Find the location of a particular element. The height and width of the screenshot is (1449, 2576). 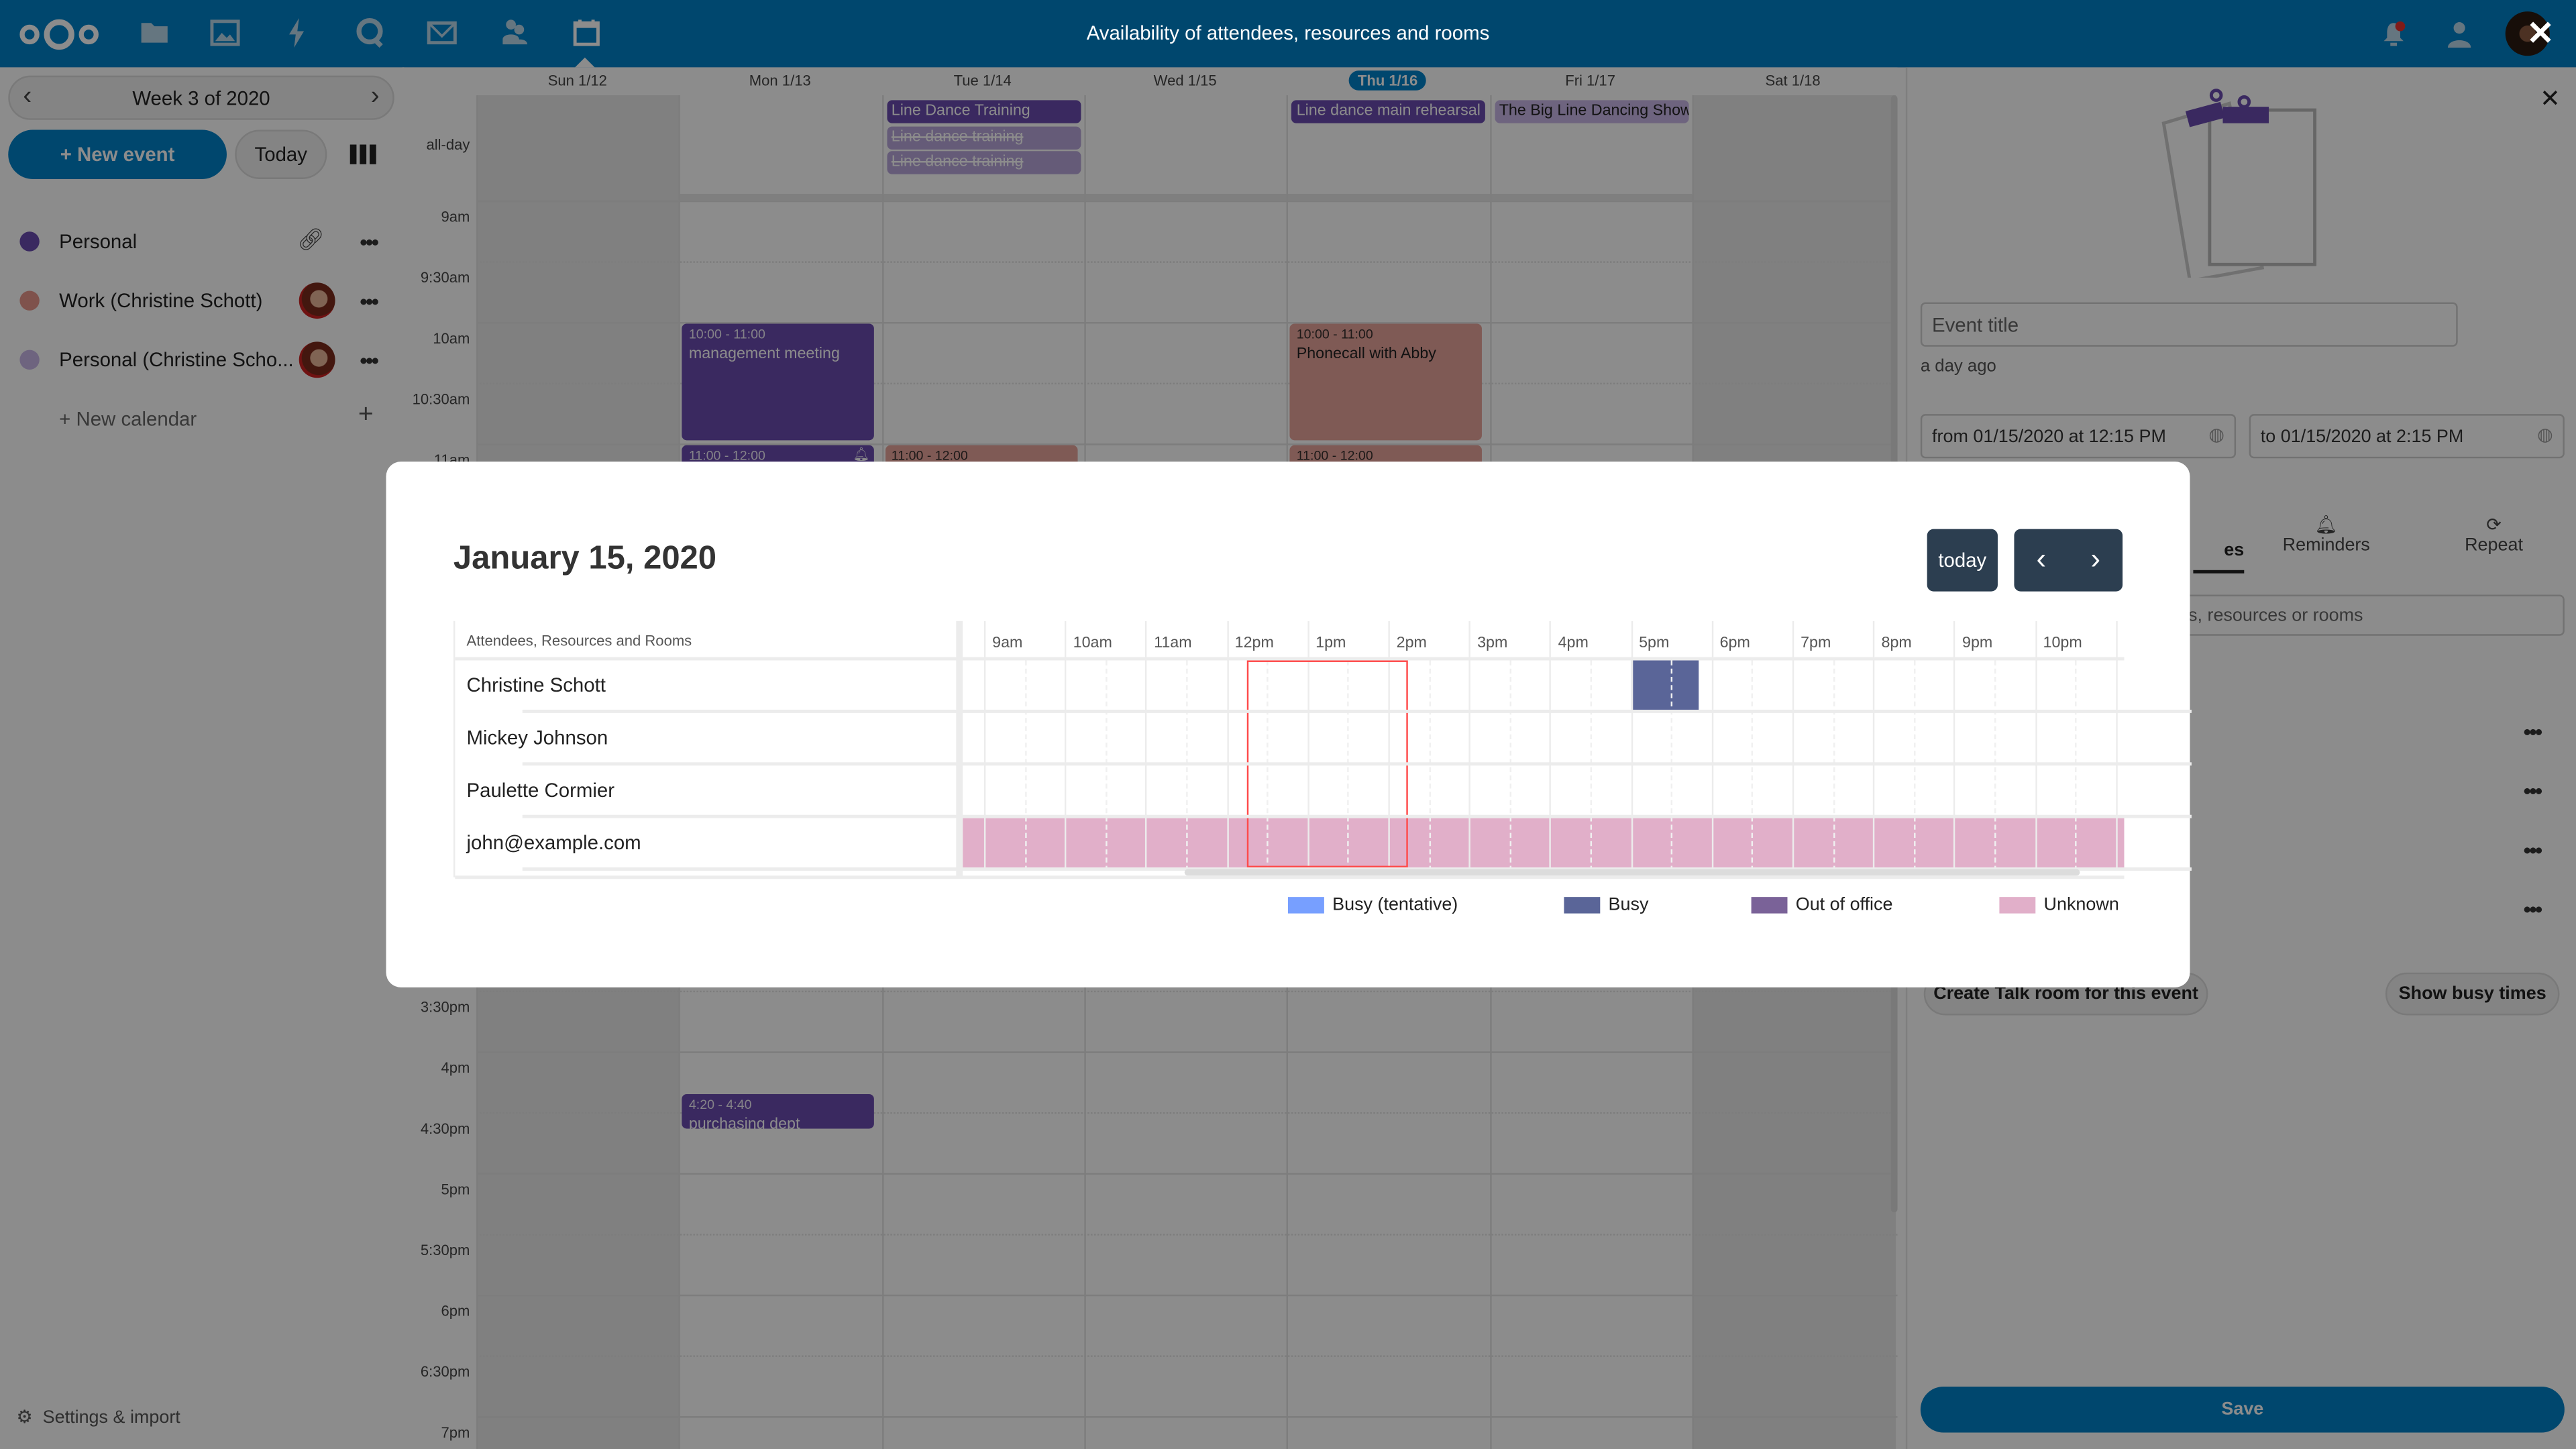

attendee-search-input: s, resources or rooms is located at coordinates (2367, 615).